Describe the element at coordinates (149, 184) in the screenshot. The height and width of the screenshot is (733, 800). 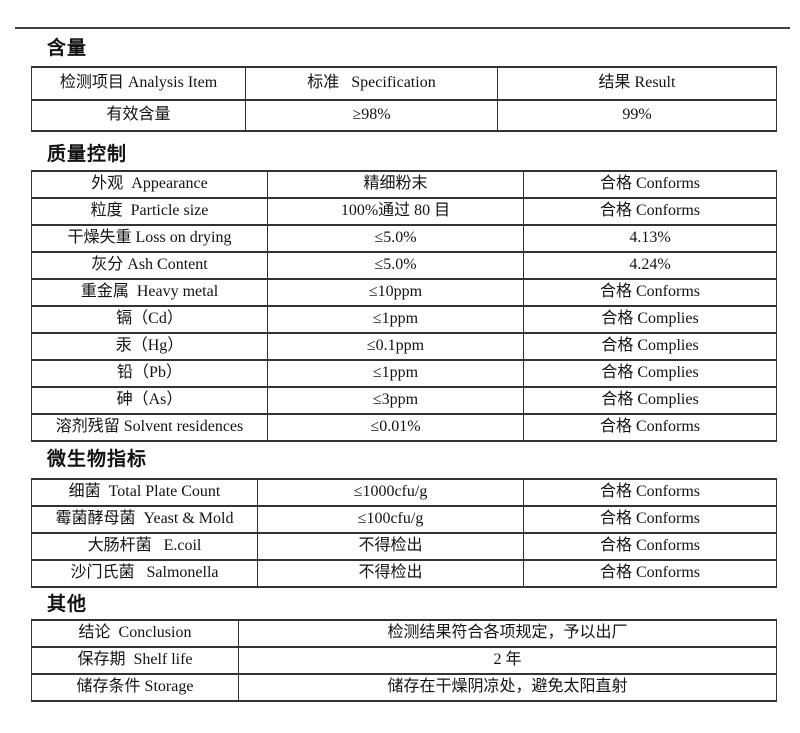
I see `item-cell: 外观 Appearance` at that location.